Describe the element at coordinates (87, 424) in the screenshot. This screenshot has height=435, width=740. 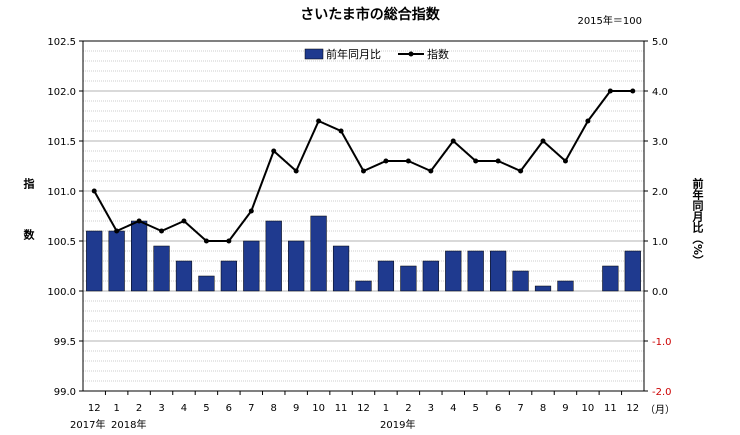
I see `year-label-2017: 2017年` at that location.